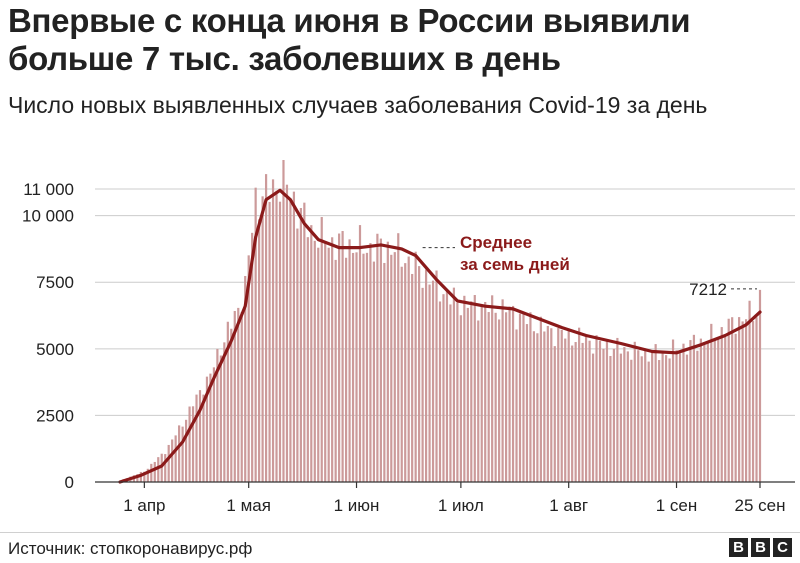 The height and width of the screenshot is (563, 800). I want to click on y-tick-label: 0, so click(69, 482).